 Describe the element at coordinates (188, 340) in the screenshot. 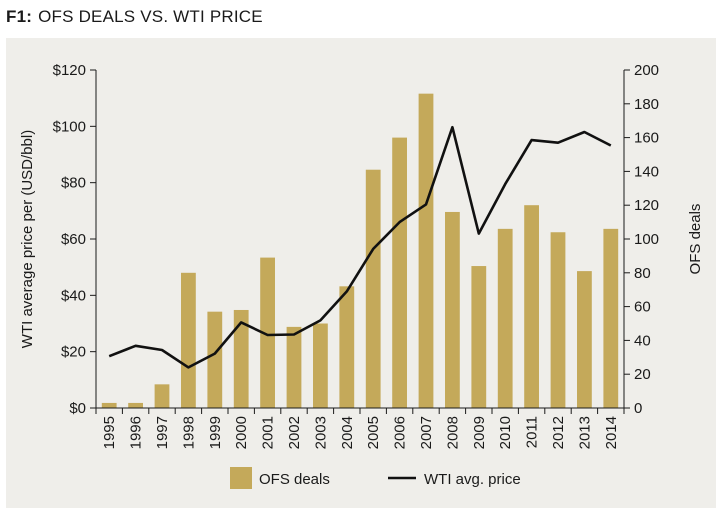

I see `bar-1998` at that location.